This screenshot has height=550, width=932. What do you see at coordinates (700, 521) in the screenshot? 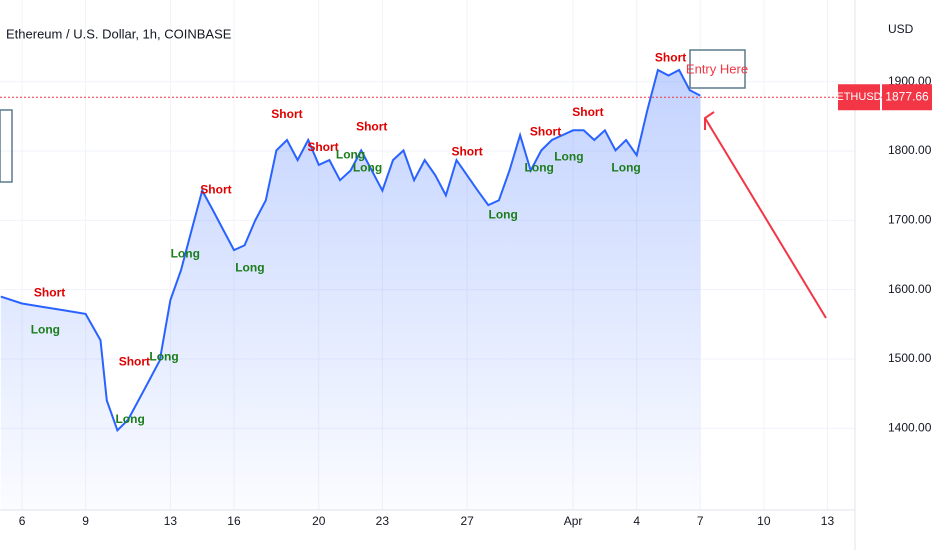
I see `x-tick-label: 7` at bounding box center [700, 521].